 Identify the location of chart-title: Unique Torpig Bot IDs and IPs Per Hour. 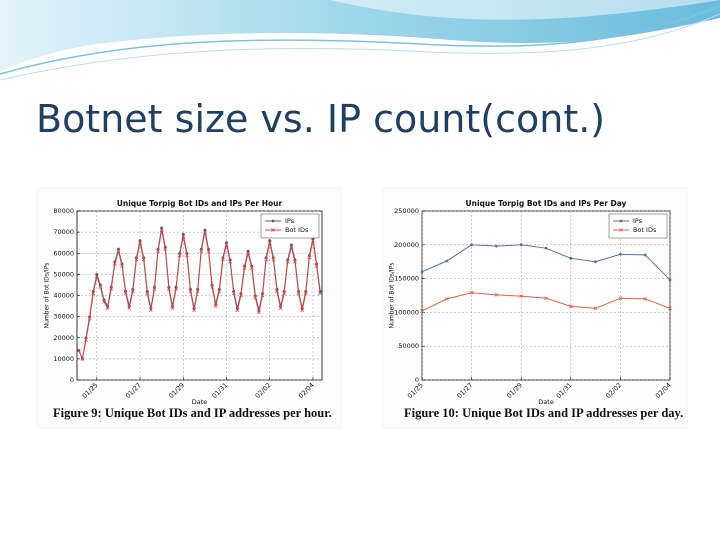
(200, 203).